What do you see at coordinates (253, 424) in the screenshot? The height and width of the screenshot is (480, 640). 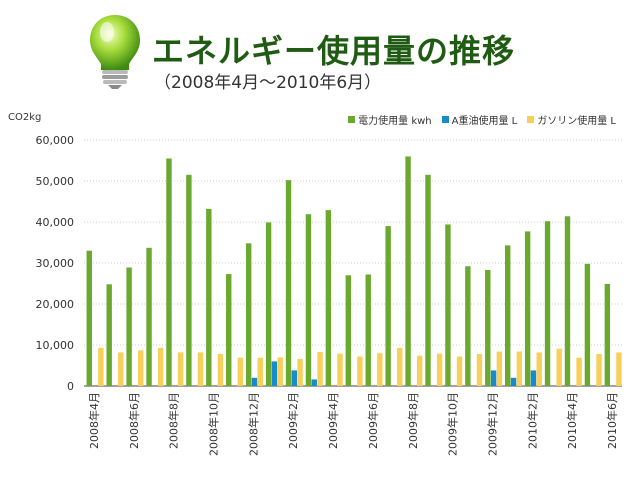 I see `x-tick-label: 2008年12月` at bounding box center [253, 424].